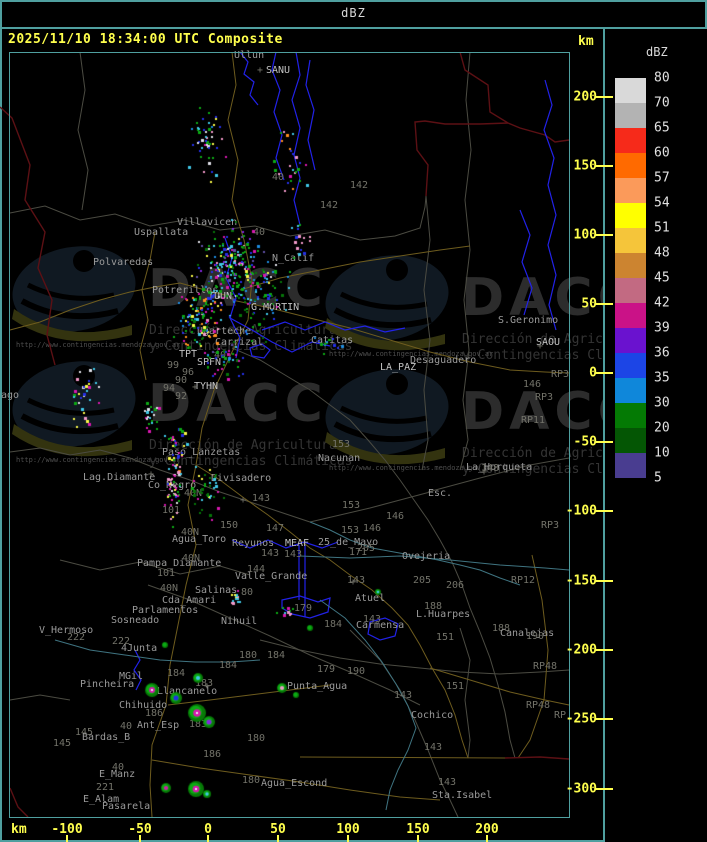  What do you see at coordinates (662, 128) in the screenshot?
I see `legend-value-label: 65` at bounding box center [662, 128].